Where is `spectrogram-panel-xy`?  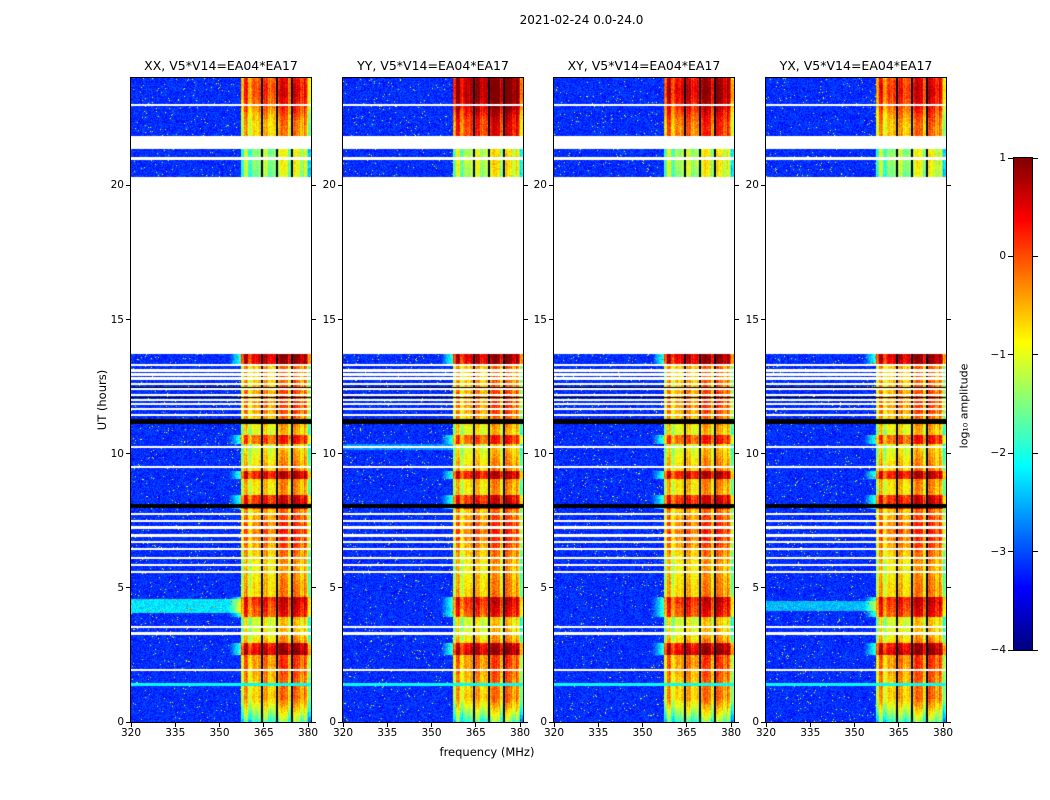 spectrogram-panel-xy is located at coordinates (644, 400).